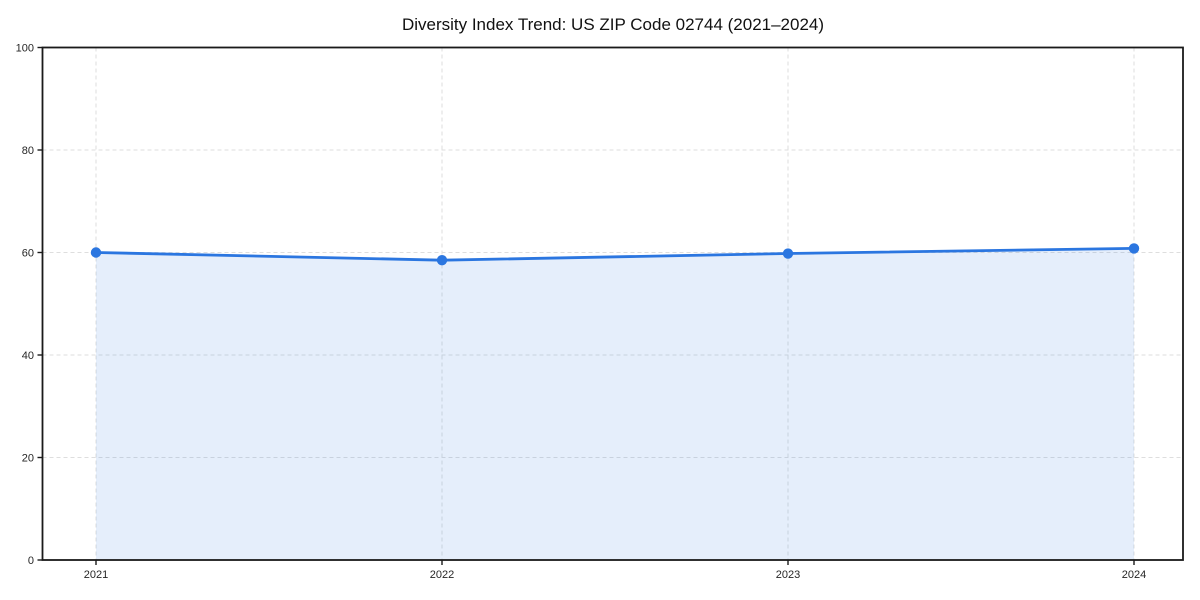 The height and width of the screenshot is (600, 1200). Describe the element at coordinates (788, 575) in the screenshot. I see `x-axis-tick-label: 2023` at that location.